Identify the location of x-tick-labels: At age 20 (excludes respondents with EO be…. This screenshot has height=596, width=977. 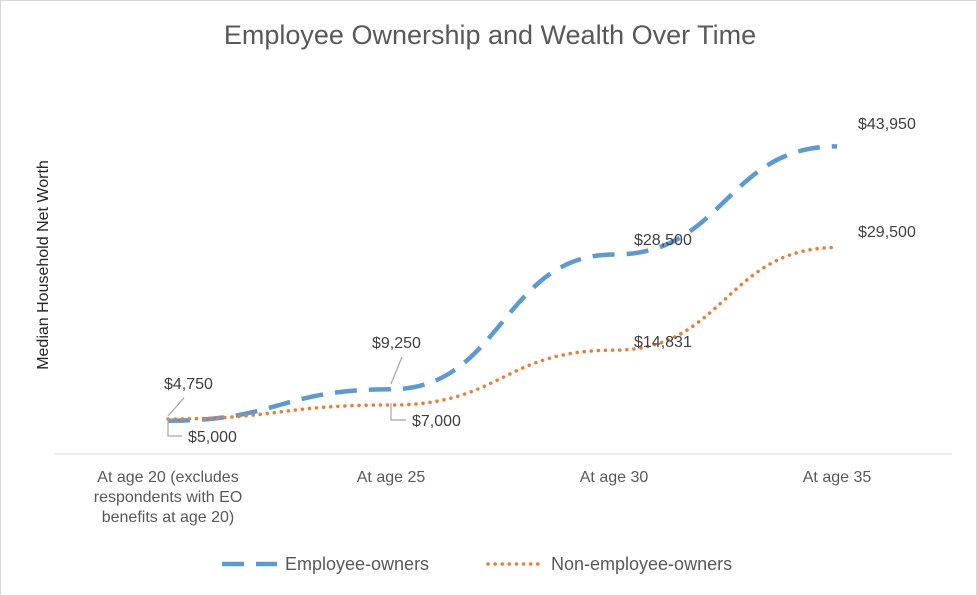
(483, 497).